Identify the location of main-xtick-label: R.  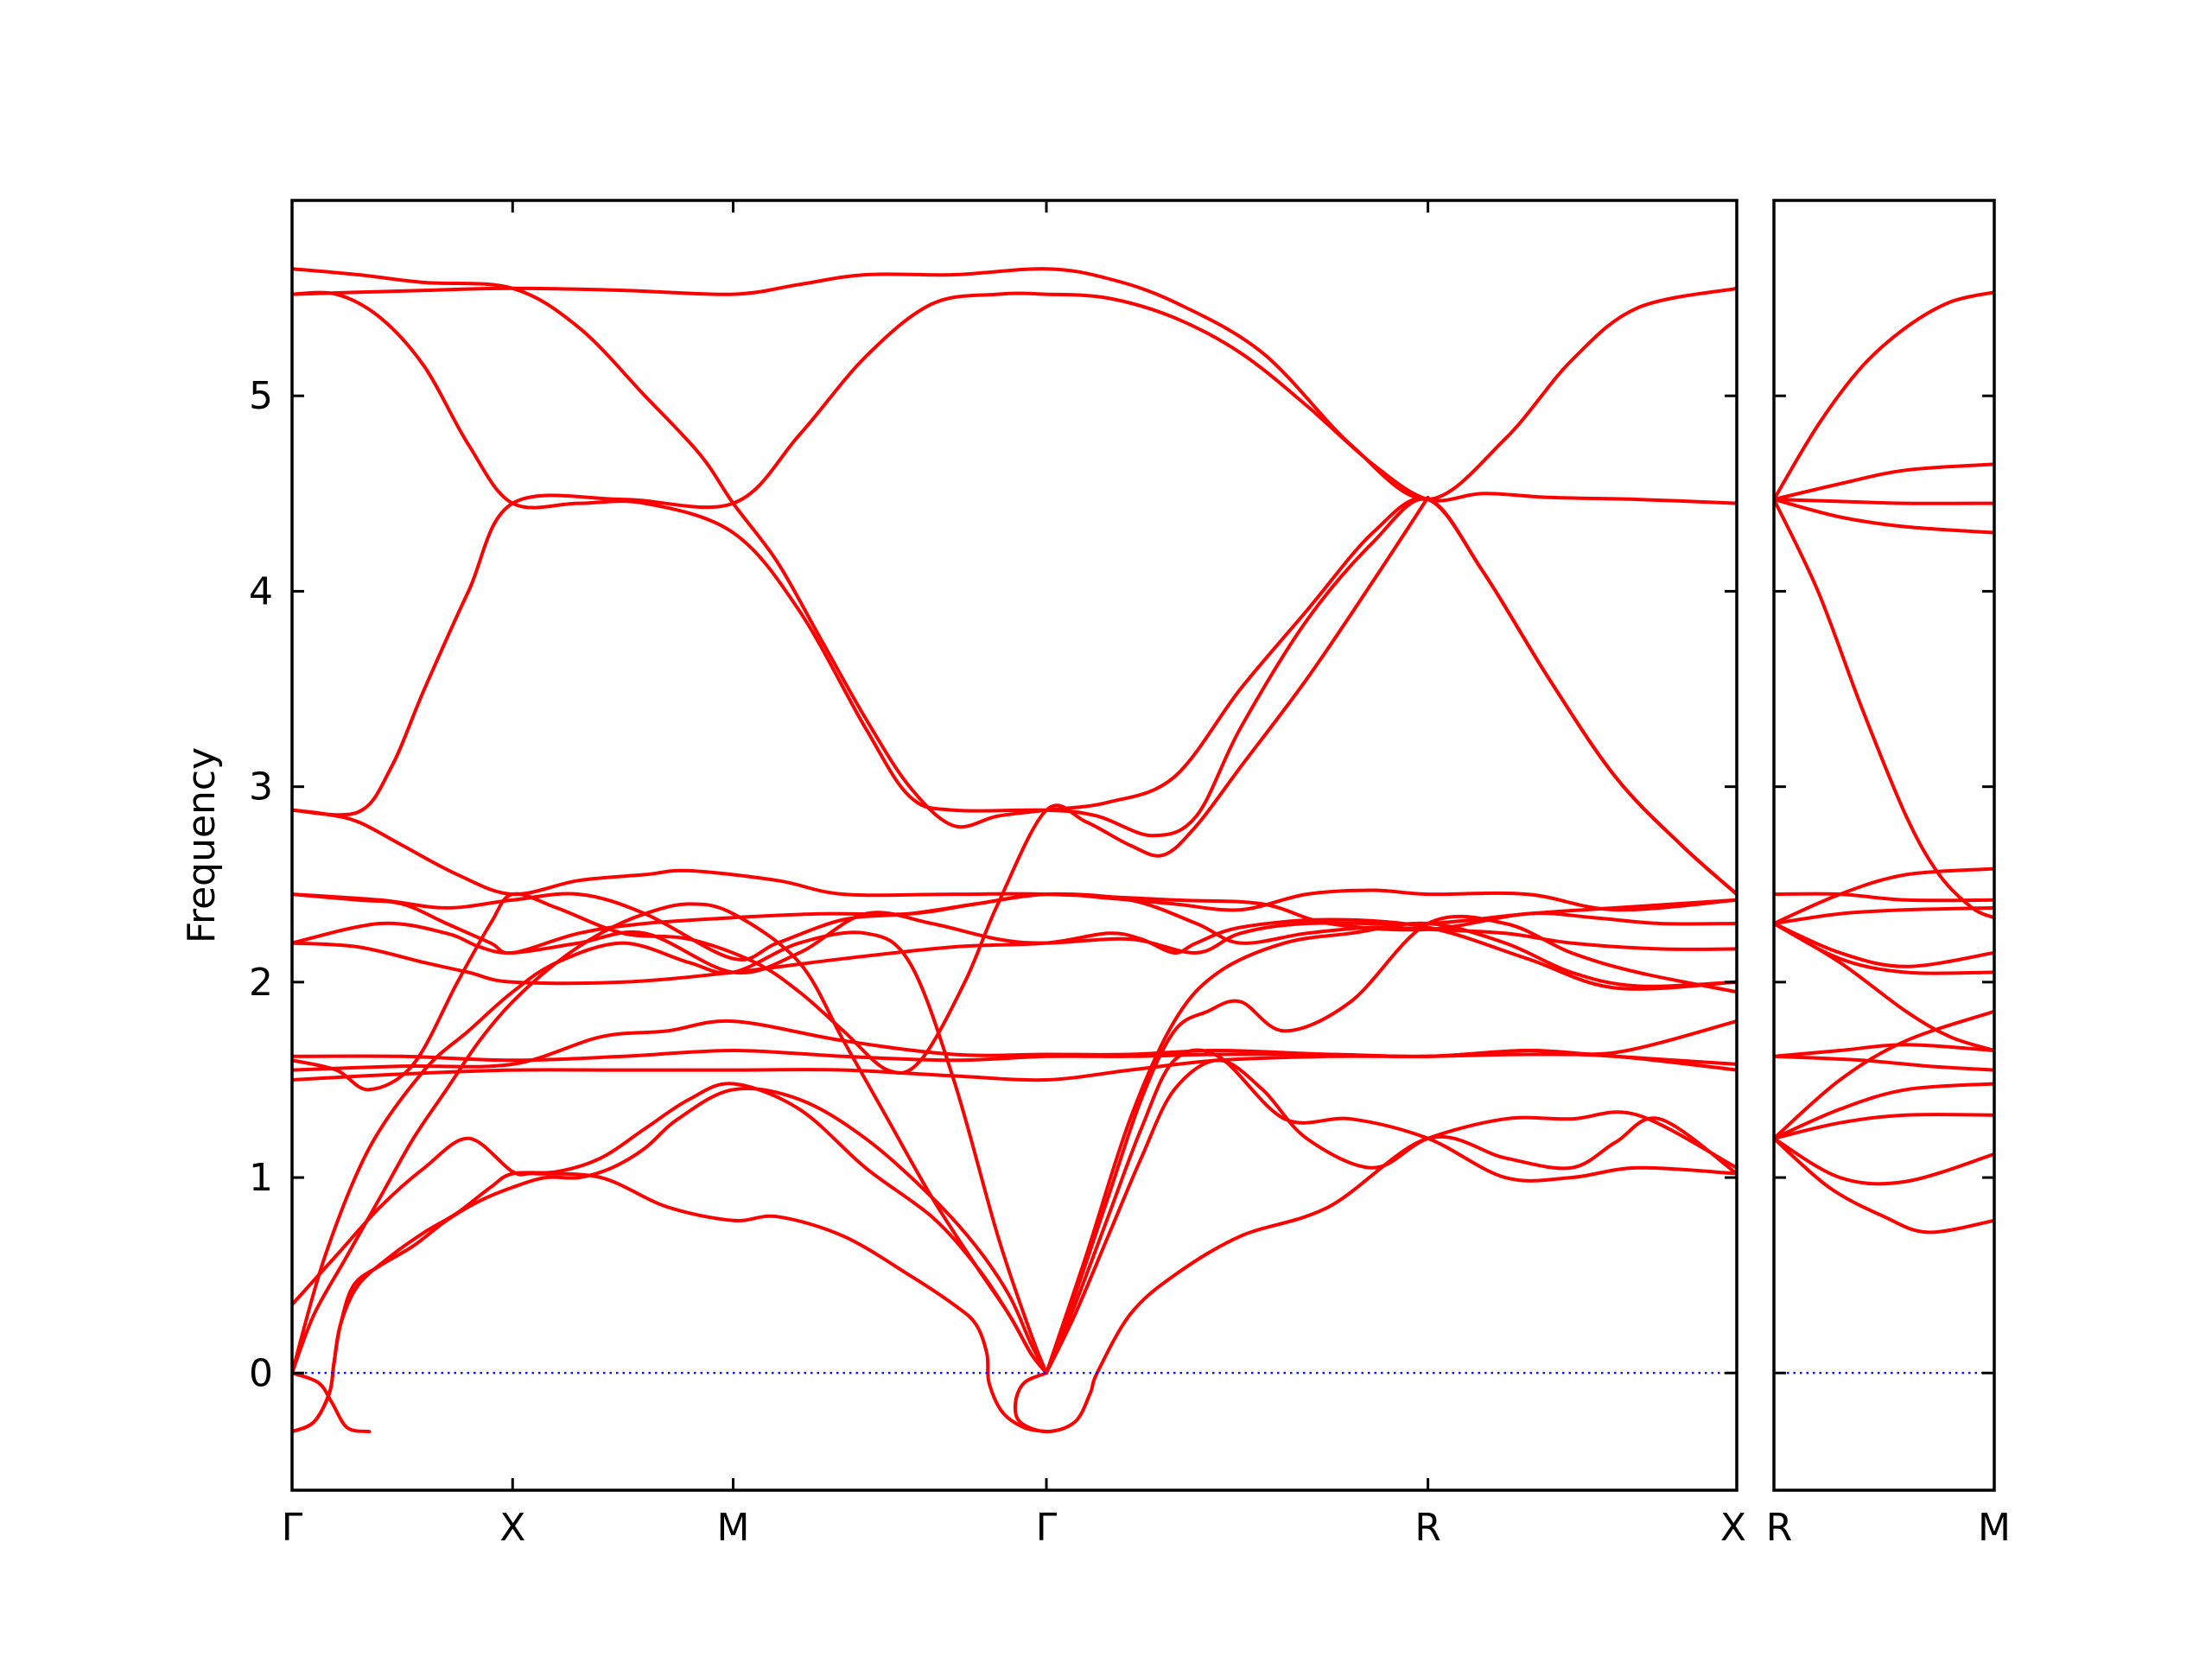
(1427, 1528).